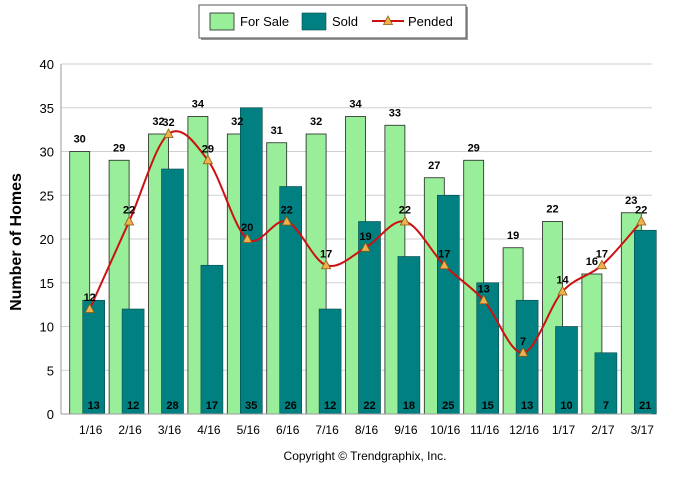  Describe the element at coordinates (47, 152) in the screenshot. I see `y-tick-label: 30` at that location.